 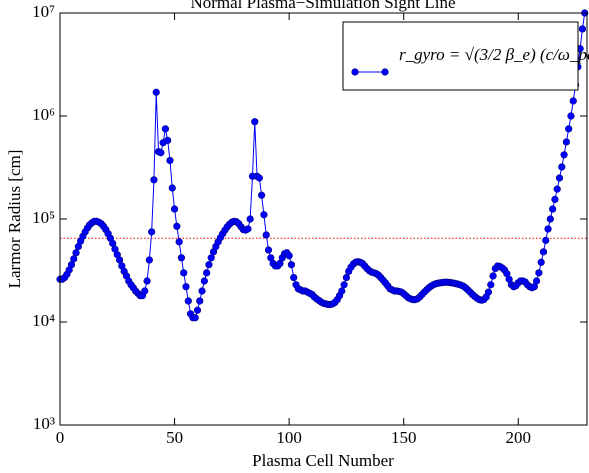 What do you see at coordinates (43, 320) in the screenshot?
I see `y-tick-label: 10⁴` at bounding box center [43, 320].